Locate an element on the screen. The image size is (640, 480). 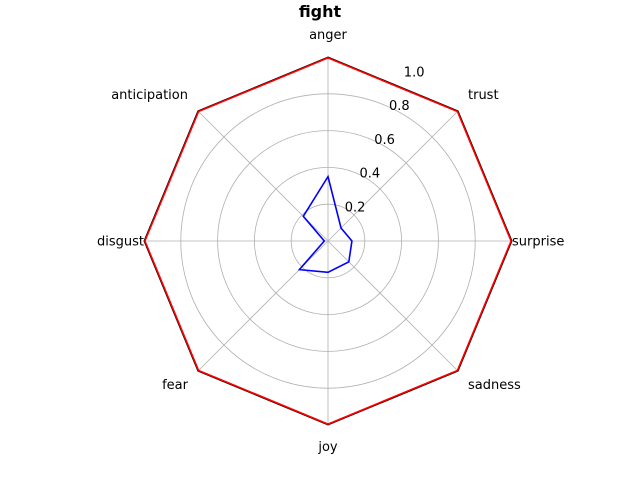
radial-tick-label: 0.6 is located at coordinates (384, 140).